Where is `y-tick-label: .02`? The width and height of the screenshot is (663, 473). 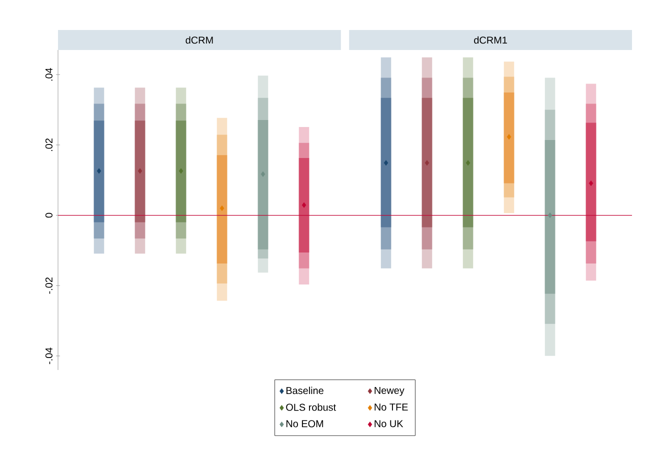
y-tick-label: .02 is located at coordinates (48, 144).